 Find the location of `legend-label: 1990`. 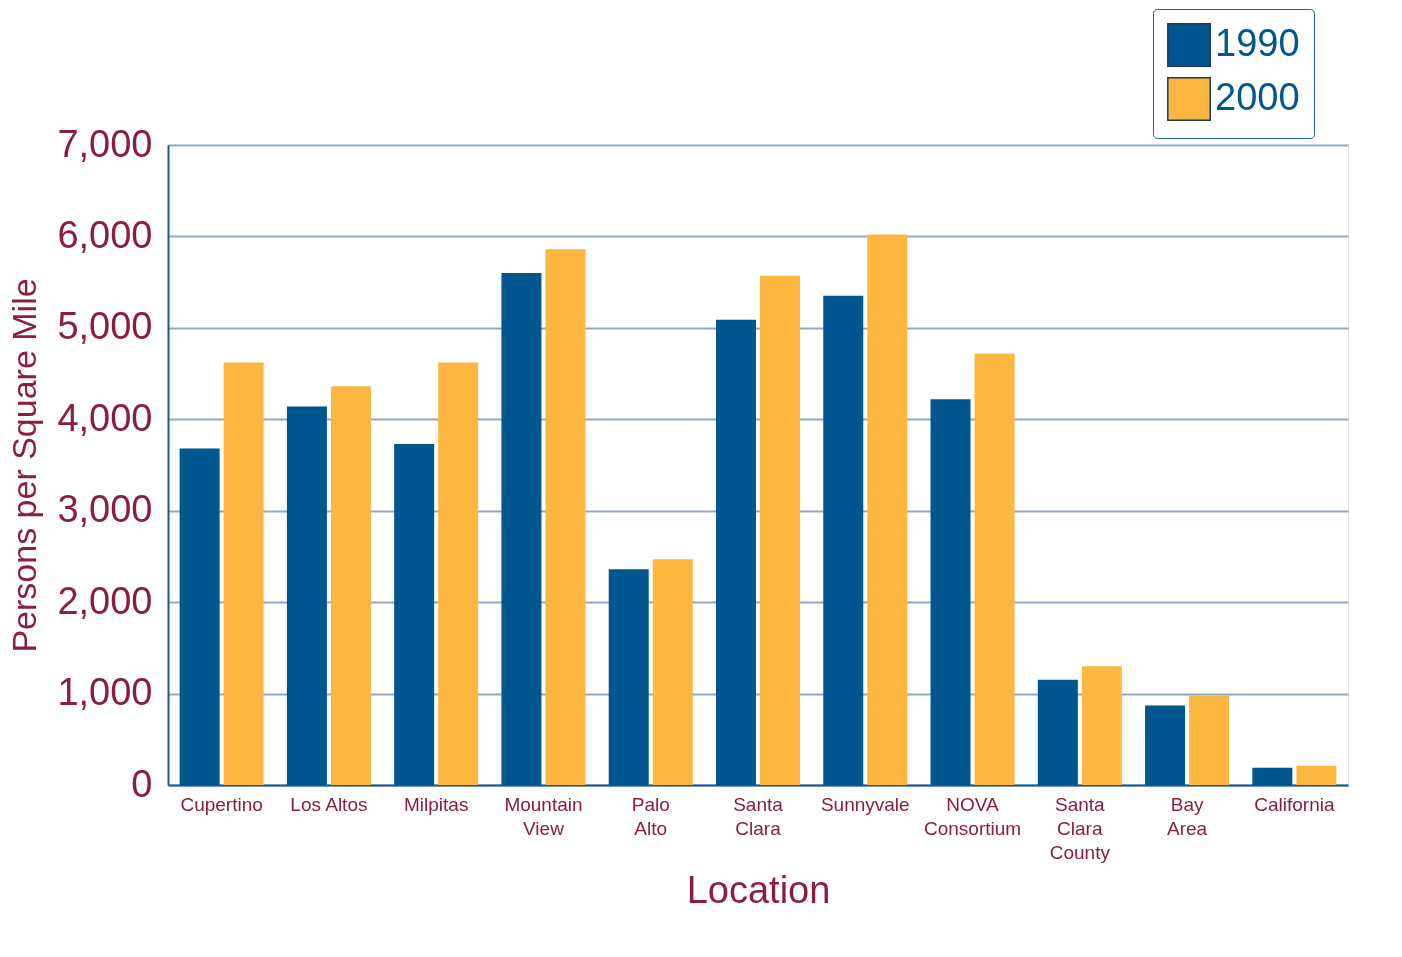

legend-label: 1990 is located at coordinates (1257, 43).